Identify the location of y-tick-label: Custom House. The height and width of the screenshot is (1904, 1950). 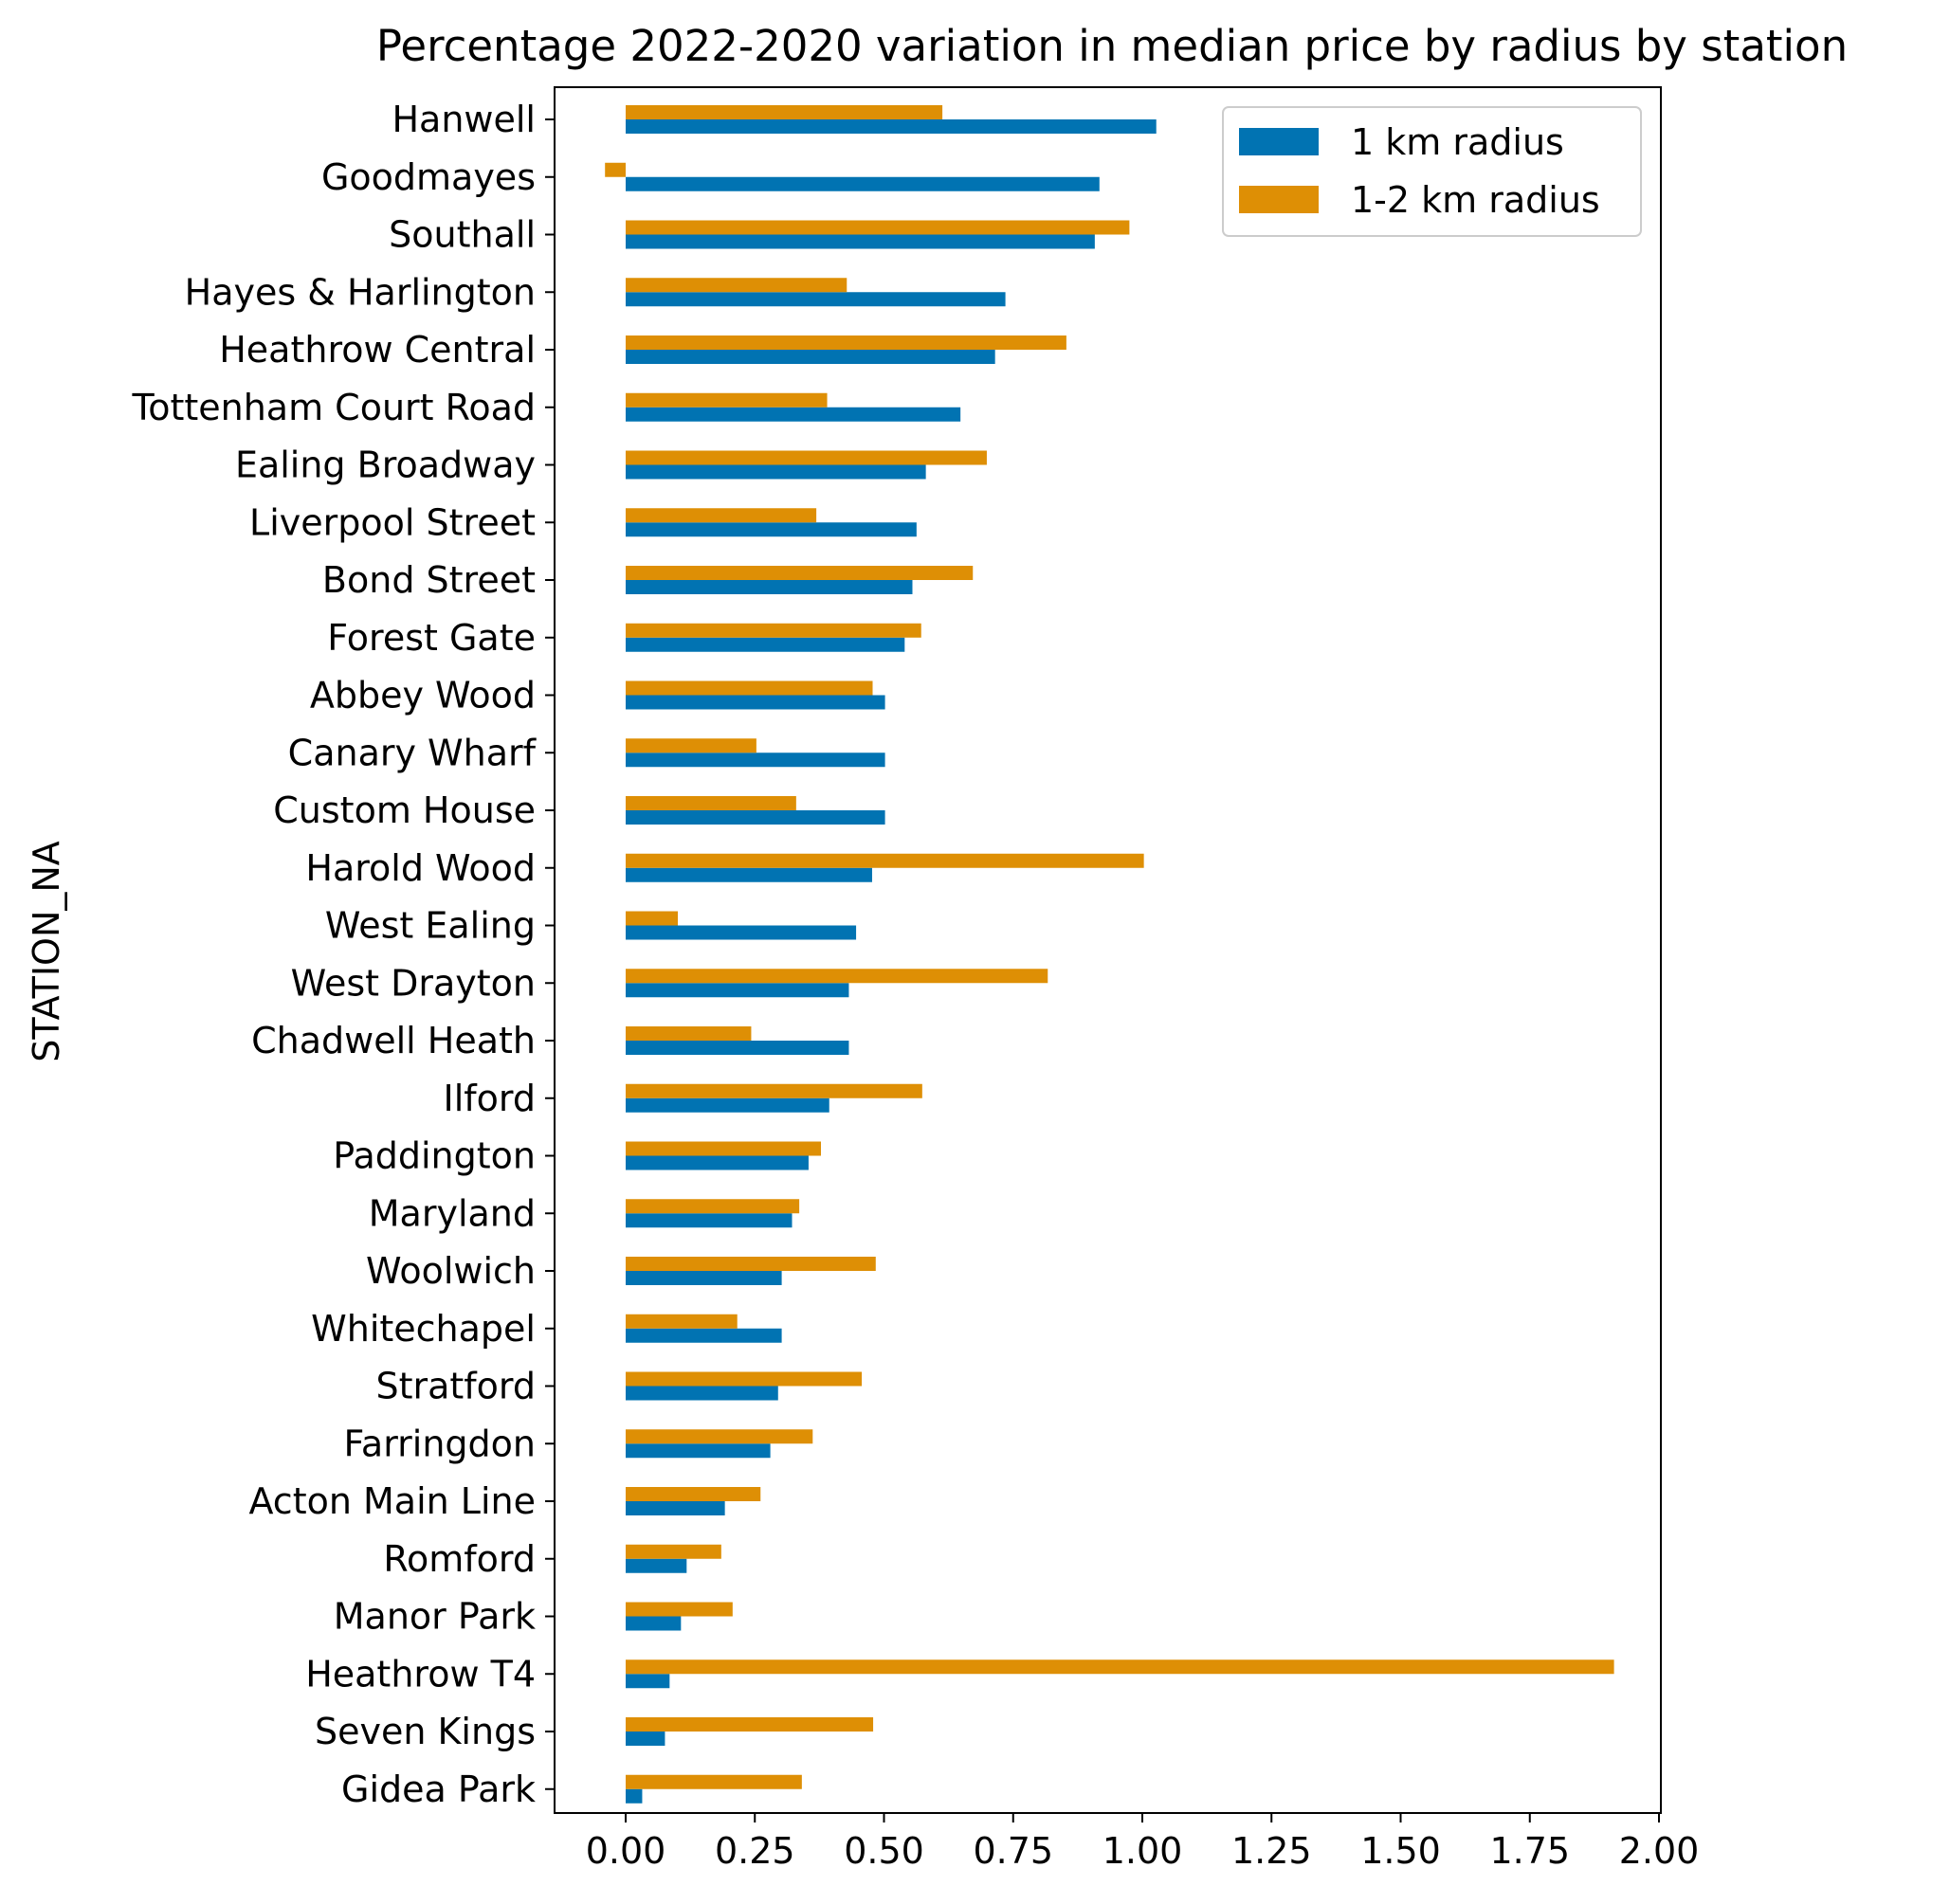
(405, 810).